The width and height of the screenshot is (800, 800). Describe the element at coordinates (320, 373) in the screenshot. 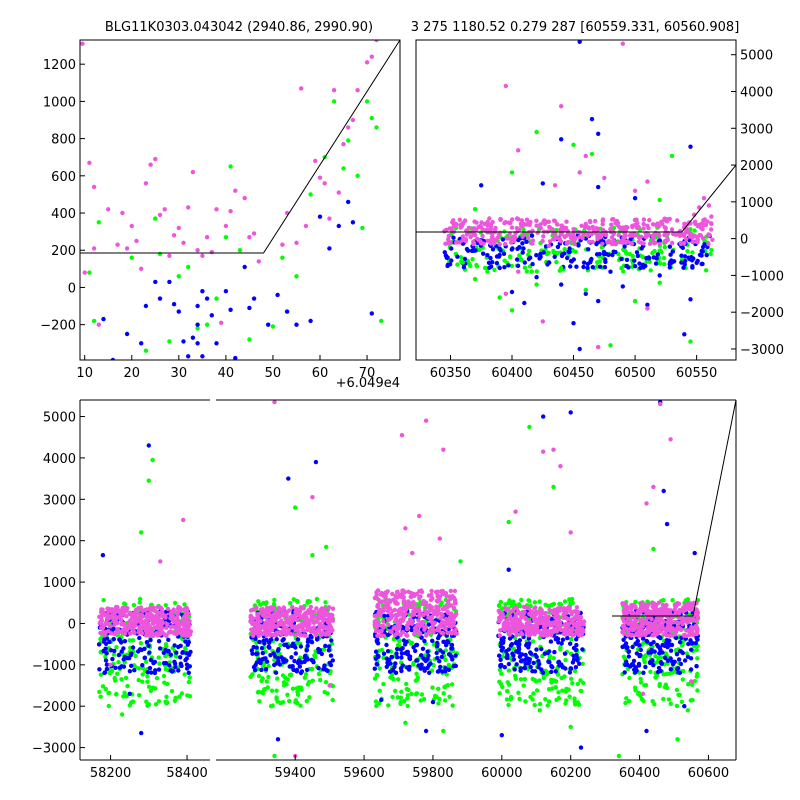

I see `x-tick-label: 60` at that location.